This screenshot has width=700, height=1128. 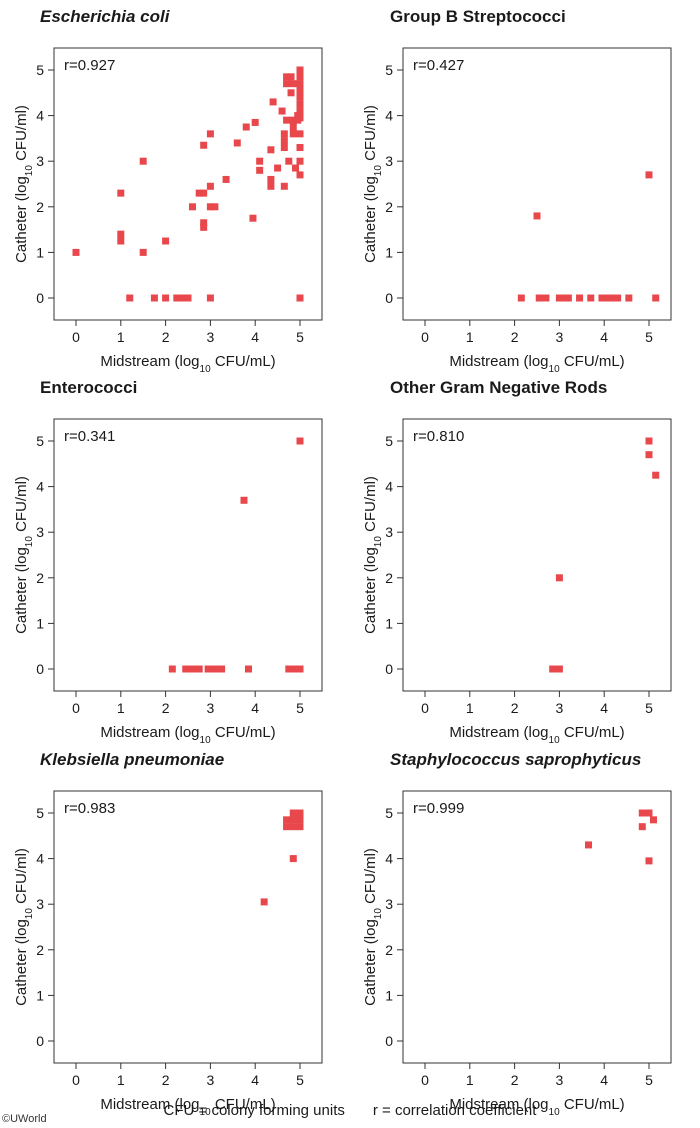 What do you see at coordinates (89, 436) in the screenshot?
I see `correlation-label: r=0.341` at bounding box center [89, 436].